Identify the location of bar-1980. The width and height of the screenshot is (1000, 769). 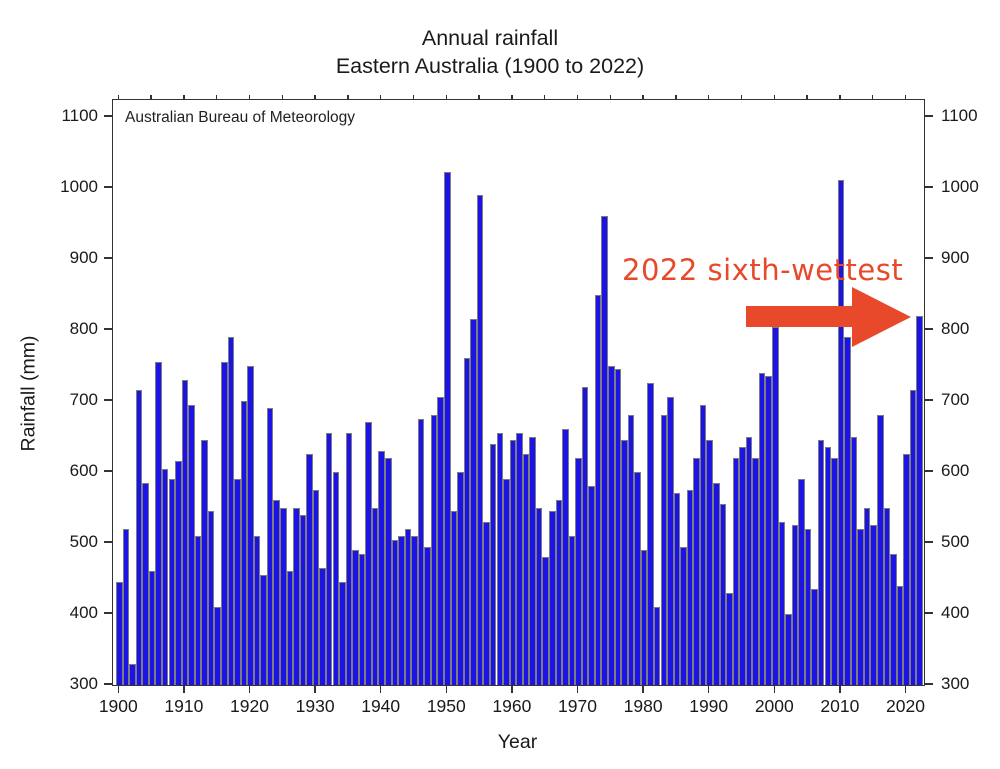
(644, 617).